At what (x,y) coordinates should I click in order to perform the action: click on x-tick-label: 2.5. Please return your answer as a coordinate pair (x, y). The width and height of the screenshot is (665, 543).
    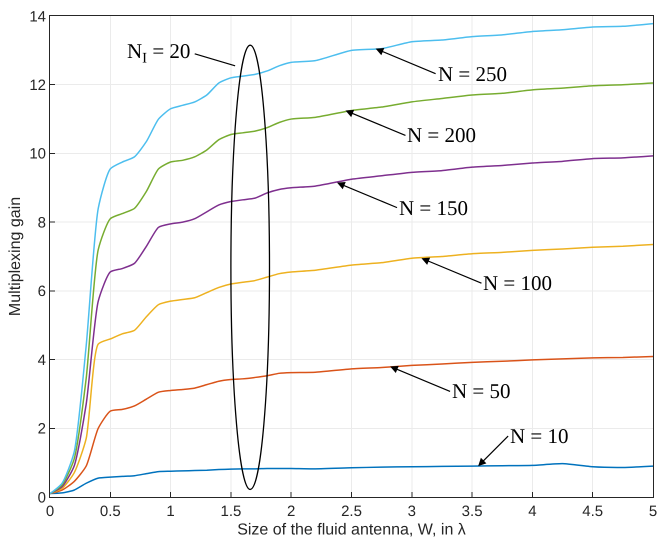
    Looking at the image, I should click on (351, 511).